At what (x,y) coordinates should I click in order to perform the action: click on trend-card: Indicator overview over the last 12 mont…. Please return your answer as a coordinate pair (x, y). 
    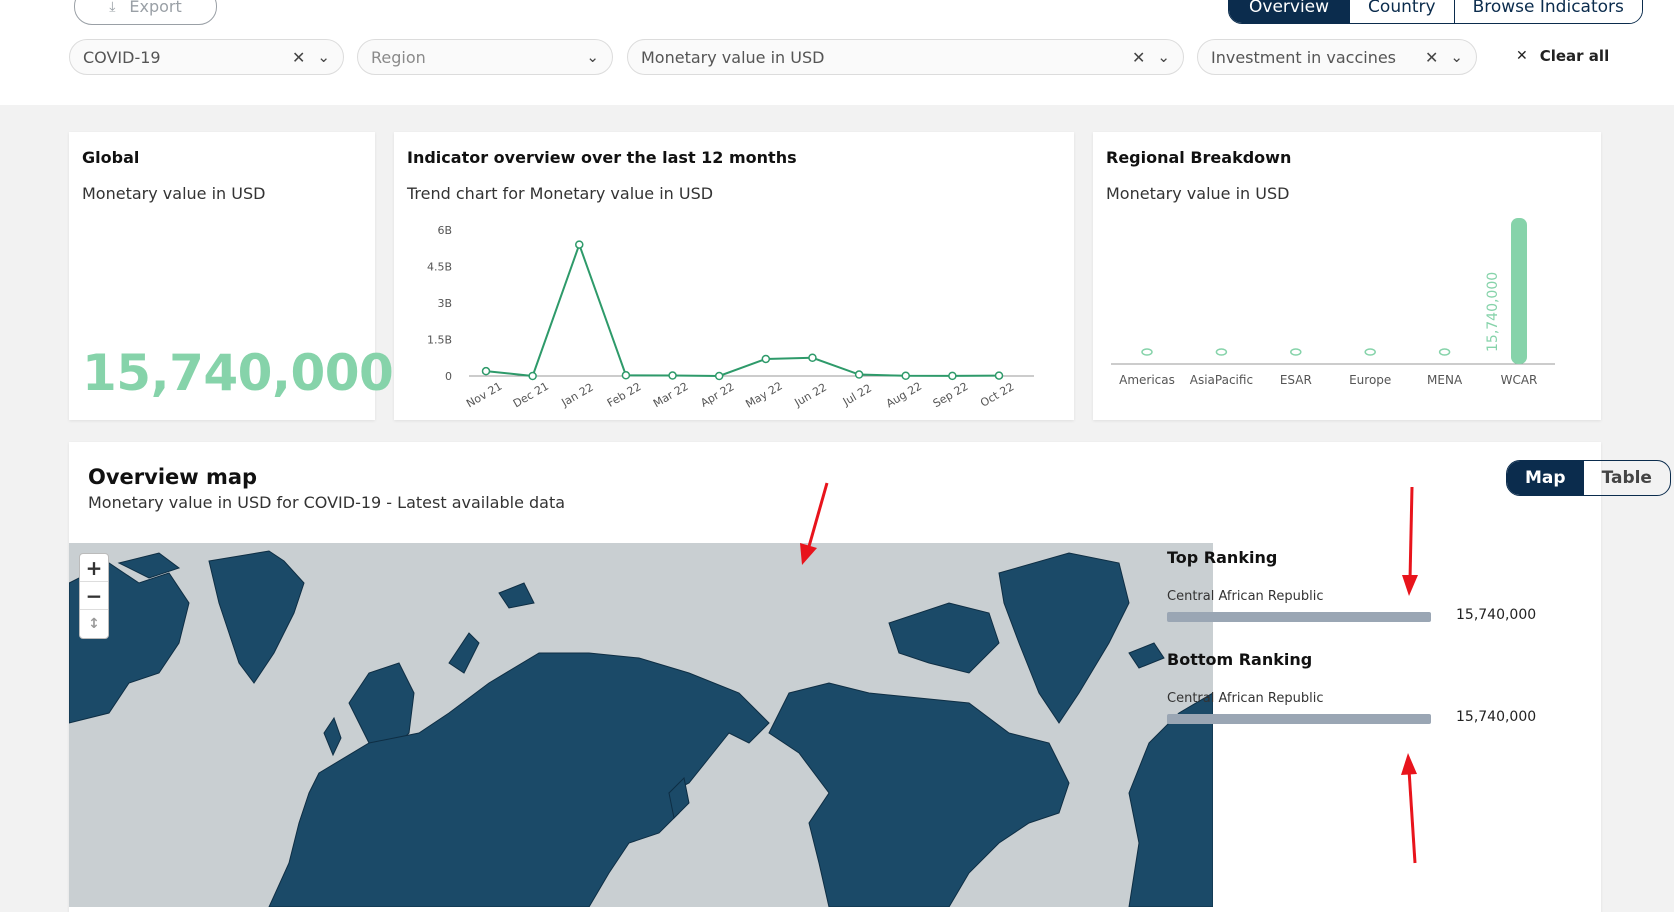
    Looking at the image, I should click on (734, 276).